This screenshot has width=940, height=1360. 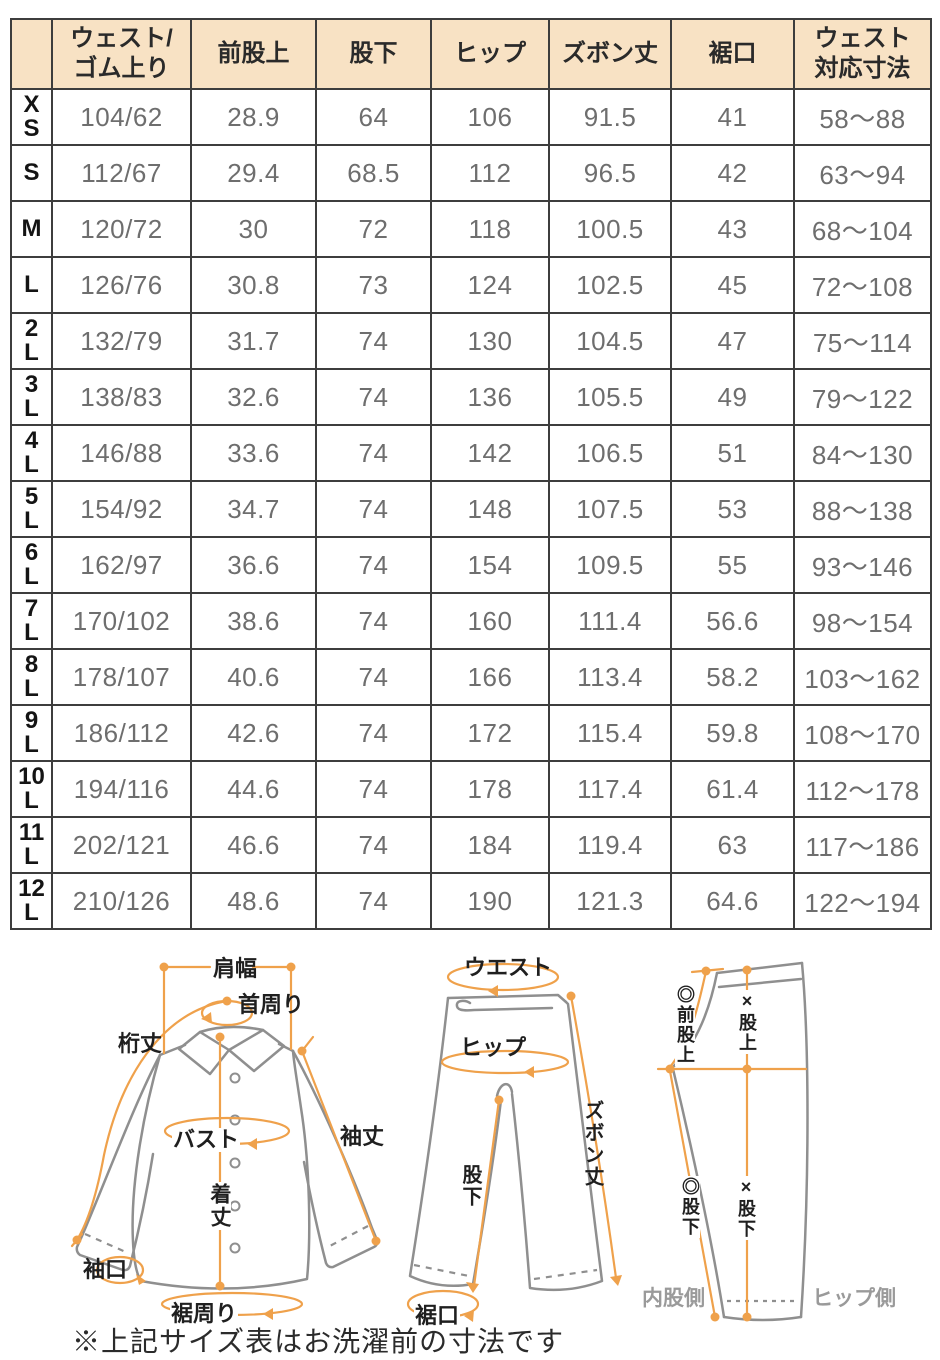 What do you see at coordinates (121, 565) in the screenshot?
I see `measurement-cell: 162/97` at bounding box center [121, 565].